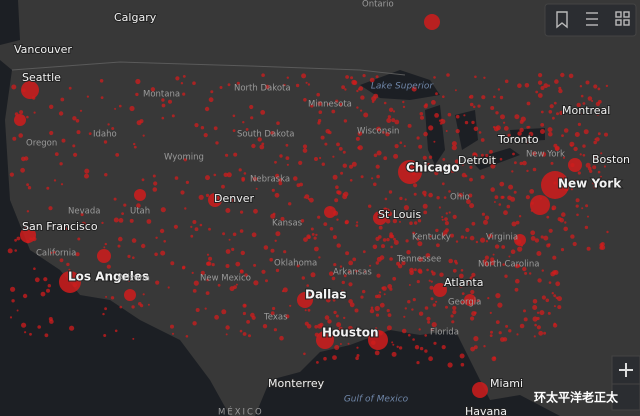 This screenshot has height=416, width=640. Describe the element at coordinates (270, 180) in the screenshot. I see `region-label: Nebraska` at that location.